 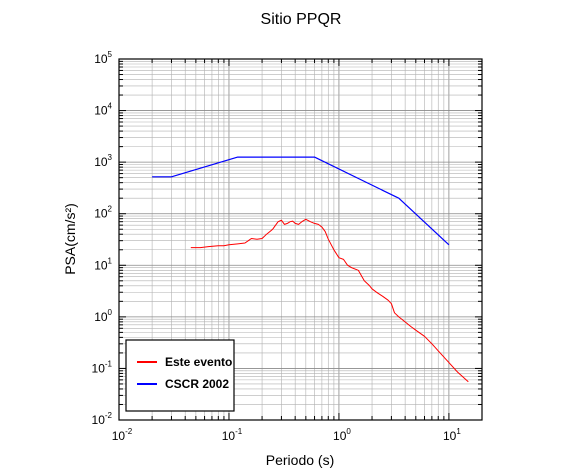 What do you see at coordinates (301, 19) in the screenshot?
I see `chart-title: Sitio PPQR` at bounding box center [301, 19].